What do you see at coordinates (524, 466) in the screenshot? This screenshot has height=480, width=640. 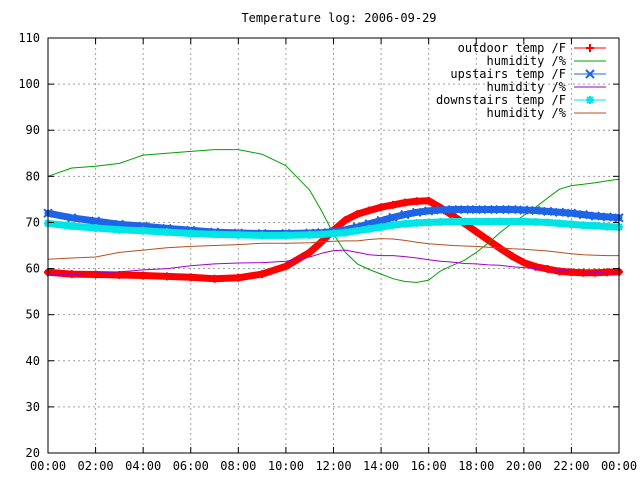 I see `x-tick-label: 20:00` at bounding box center [524, 466].